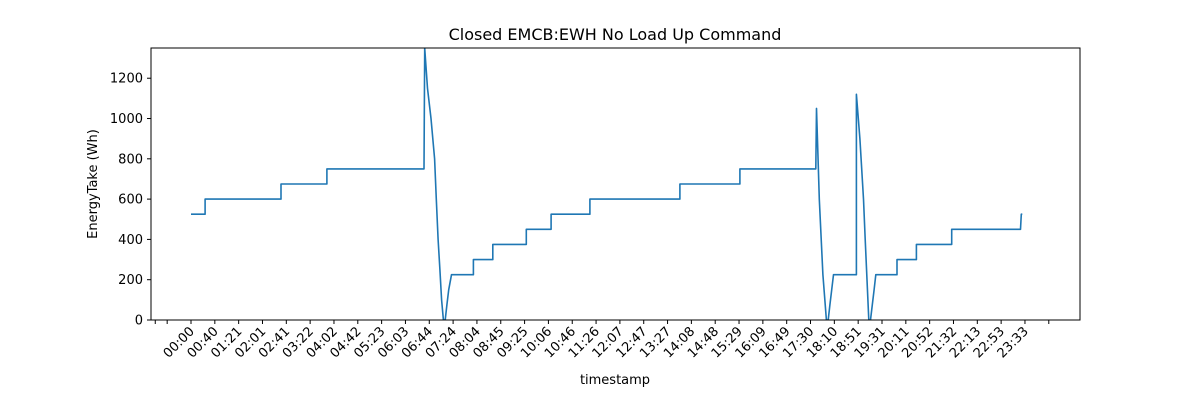  I want to click on y-tick-label: 600, so click(130, 200).